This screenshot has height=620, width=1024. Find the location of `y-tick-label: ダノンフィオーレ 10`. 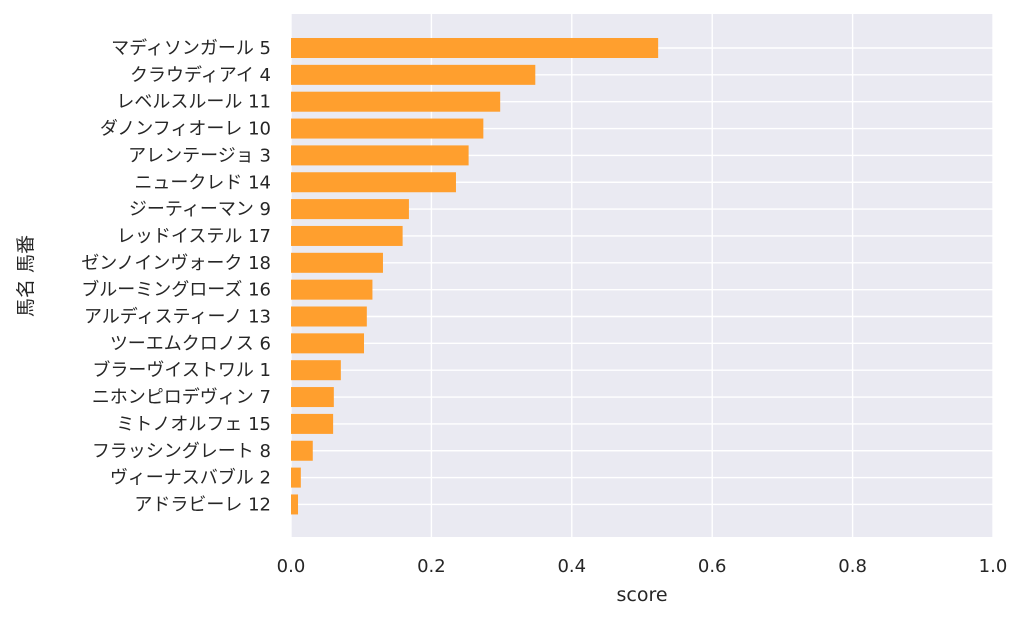

y-tick-label: ダノンフィオーレ 10 is located at coordinates (185, 129).